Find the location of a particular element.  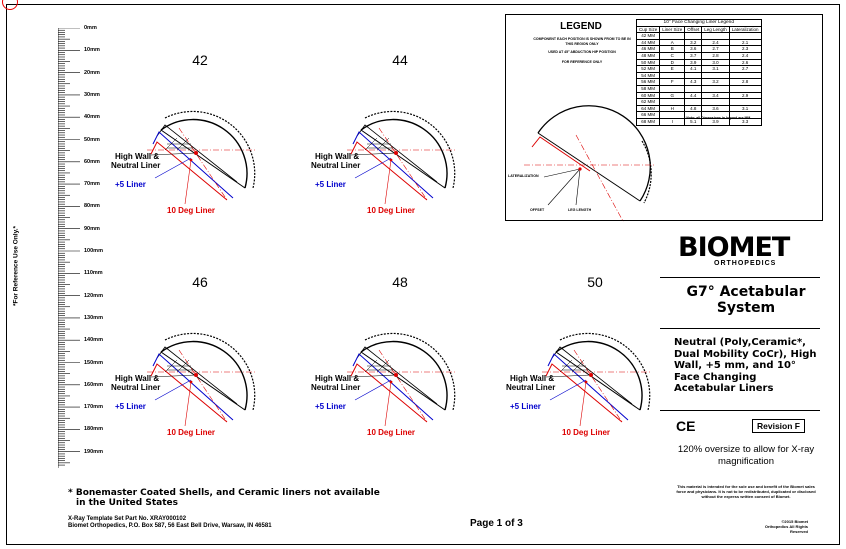

legend-cell: 5.1 is located at coordinates (693, 121).